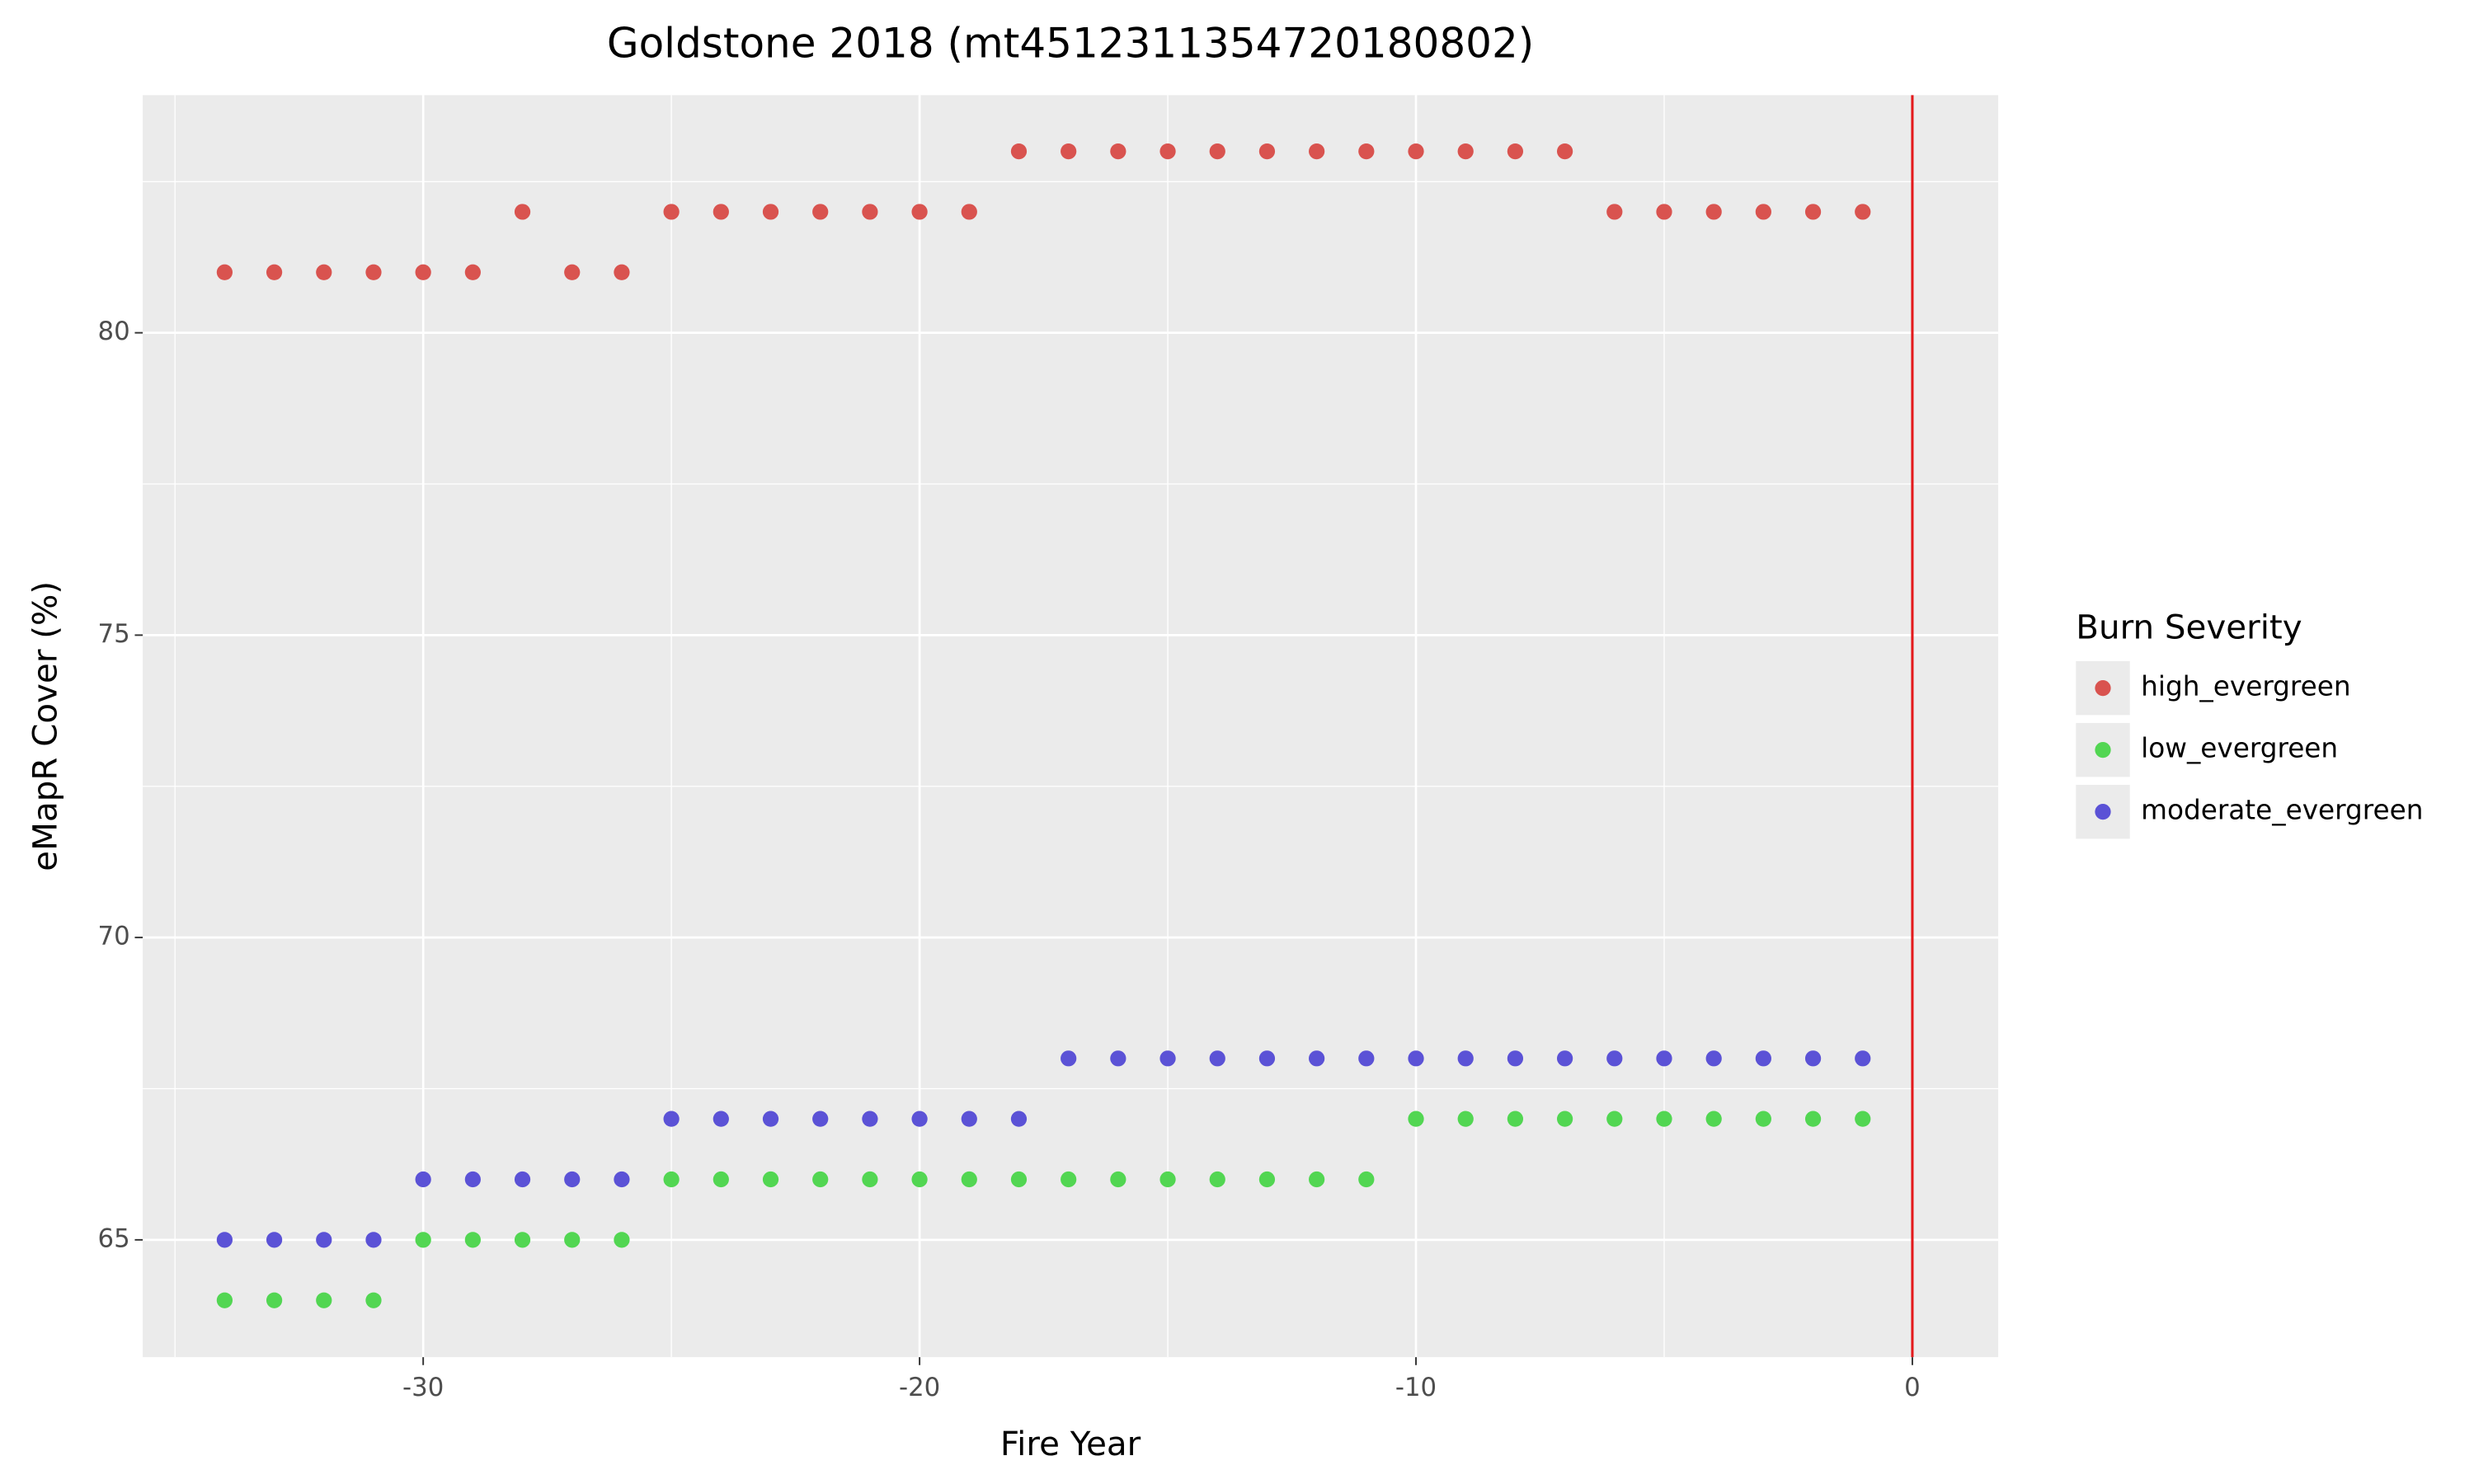  Describe the element at coordinates (114, 937) in the screenshot. I see `y-tick-label: 70` at that location.